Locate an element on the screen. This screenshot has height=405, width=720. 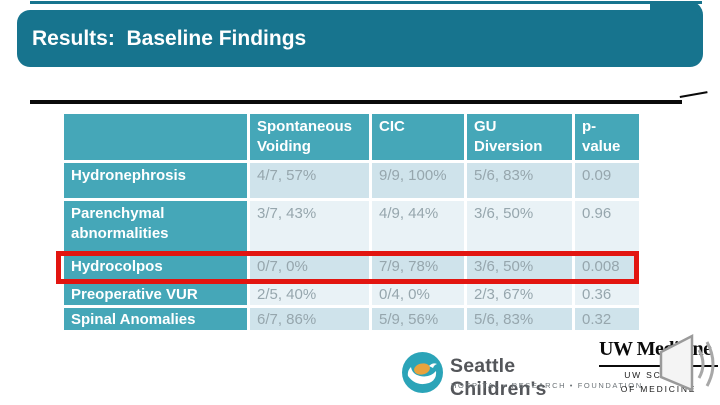
top-border-line is located at coordinates (366, 2).